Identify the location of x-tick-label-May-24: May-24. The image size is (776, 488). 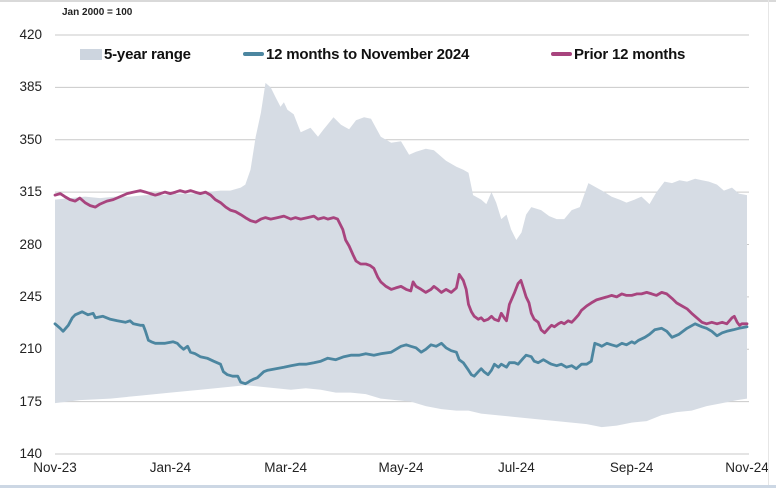
(401, 467).